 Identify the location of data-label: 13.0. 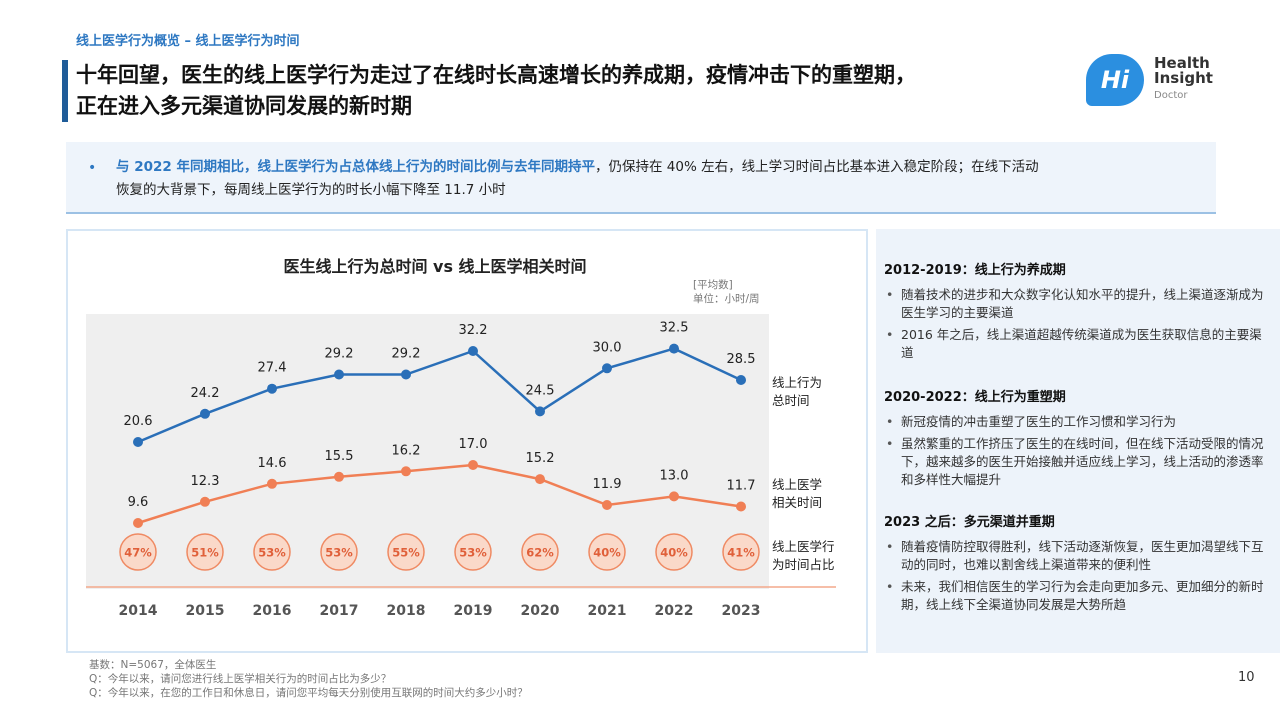
(674, 475).